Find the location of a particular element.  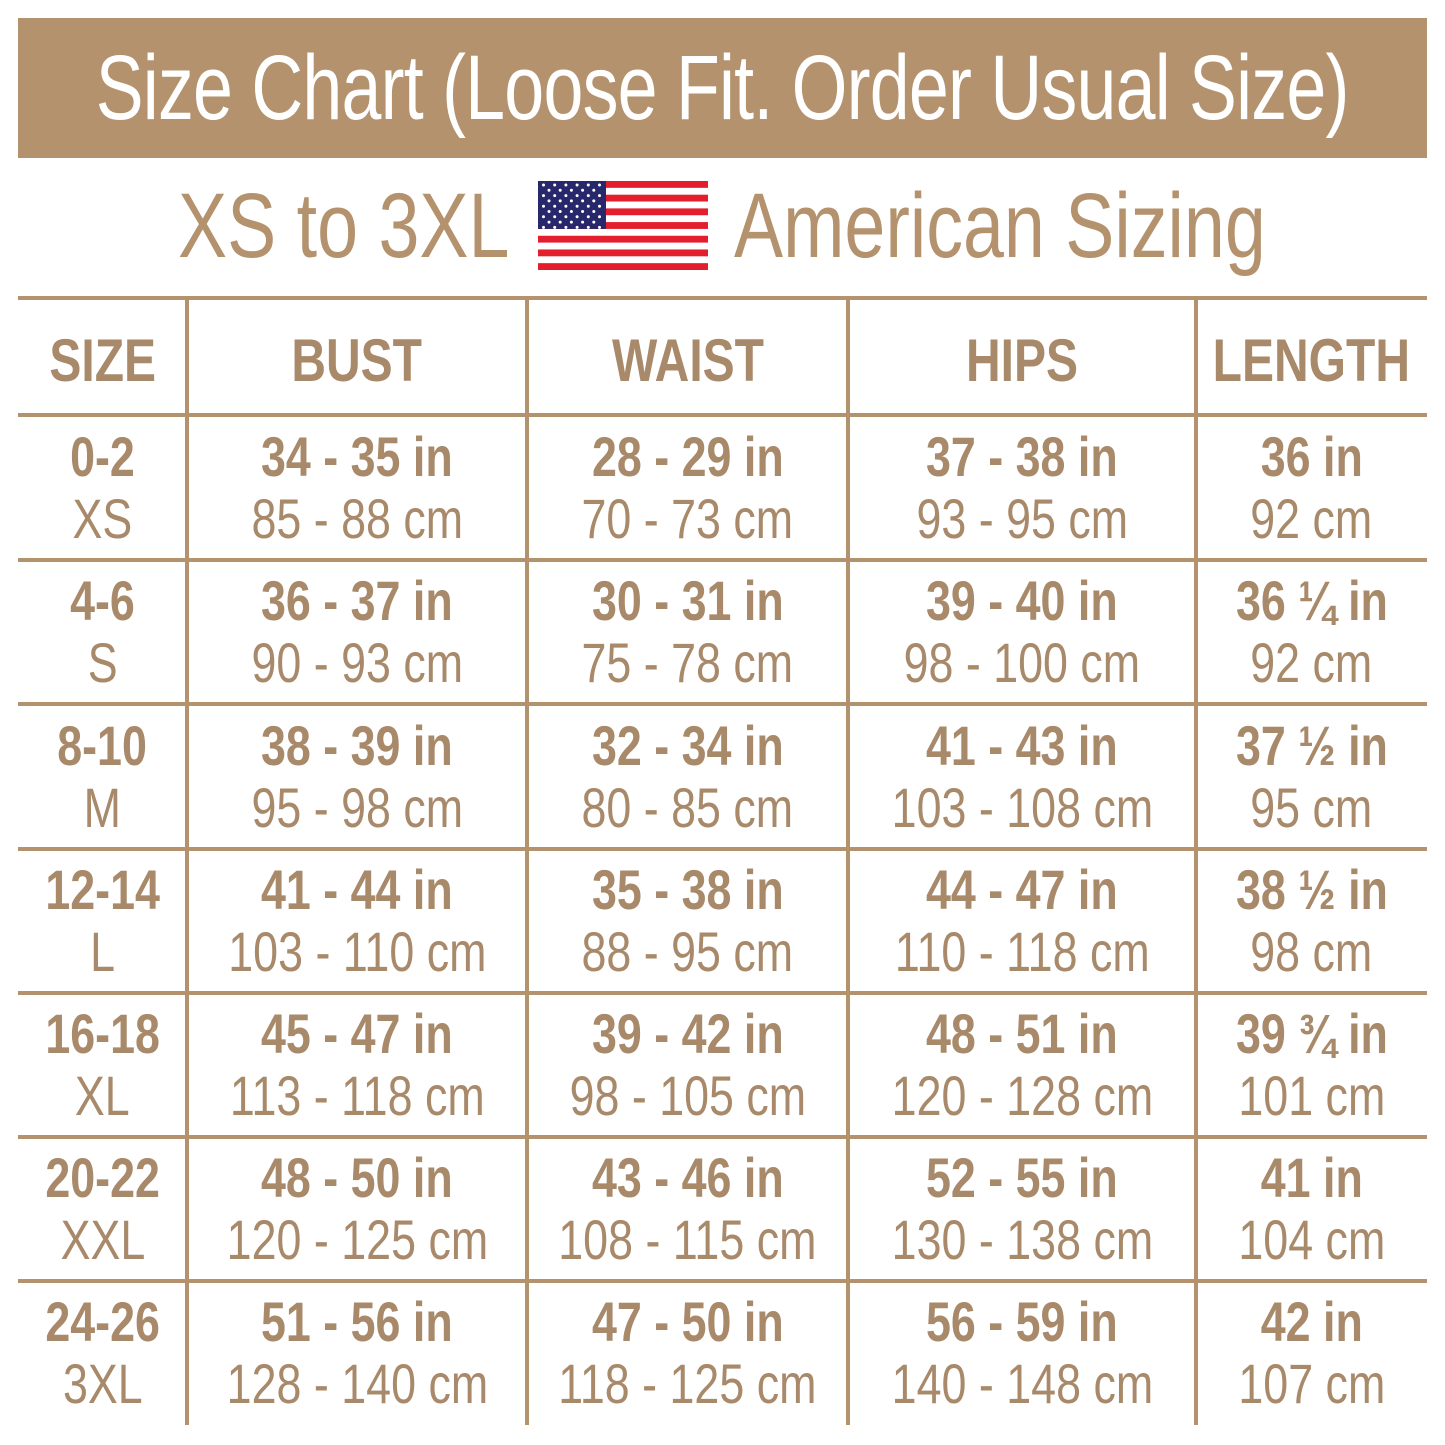

inch-value: 48 - 50 in is located at coordinates (357, 1177).